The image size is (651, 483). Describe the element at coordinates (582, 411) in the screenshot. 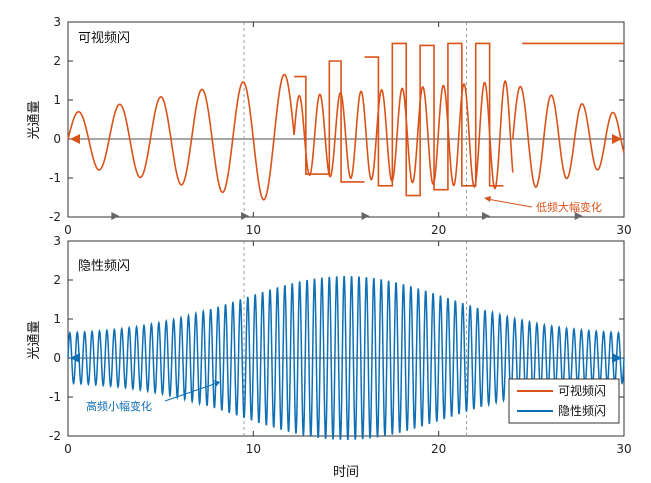

I see `legend-invisible-label: 隐性频闪` at that location.